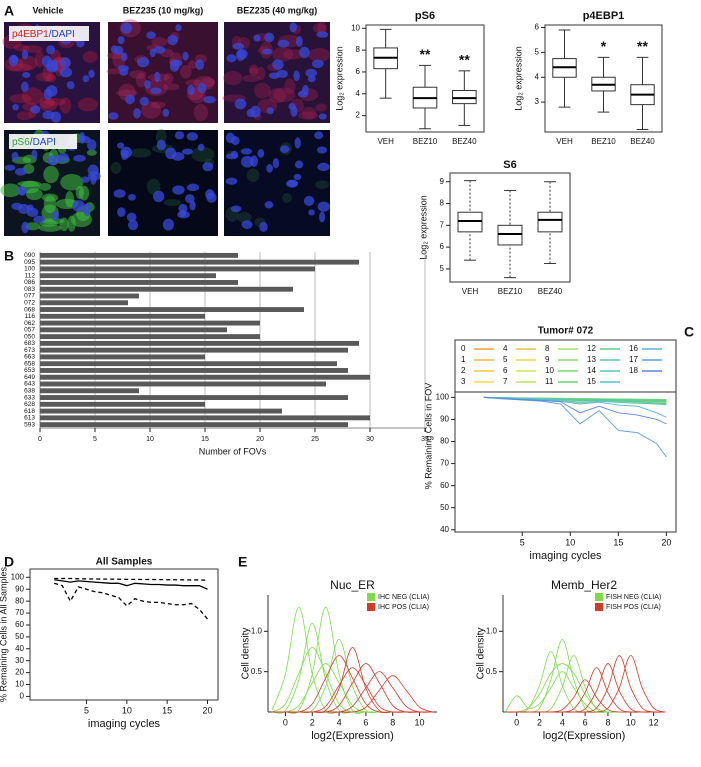  I want to click on y-tick-label: 633, so click(29, 397).